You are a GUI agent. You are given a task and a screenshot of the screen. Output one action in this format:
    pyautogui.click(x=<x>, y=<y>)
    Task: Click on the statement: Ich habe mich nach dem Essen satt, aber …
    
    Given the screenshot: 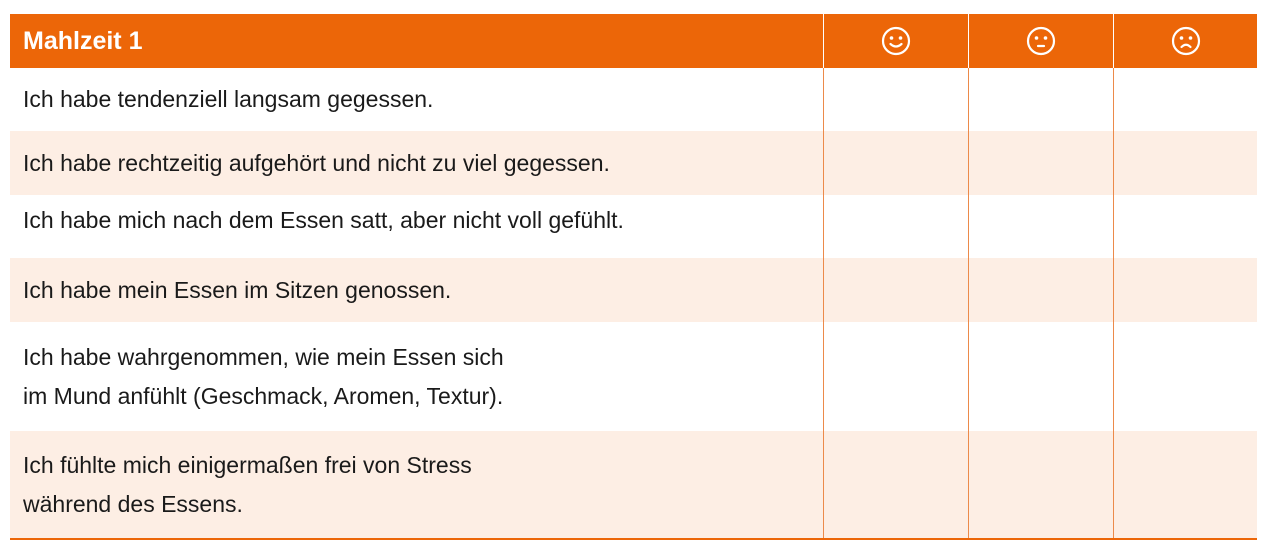 What is the action you would take?
    pyautogui.click(x=323, y=220)
    